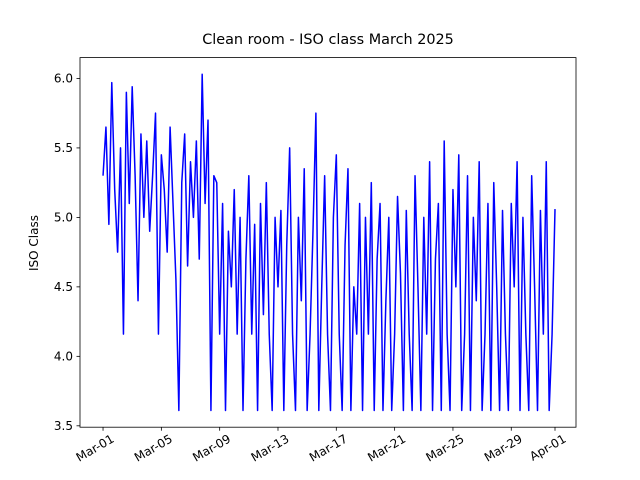  I want to click on y-tick-label: 3.5, so click(63, 426).